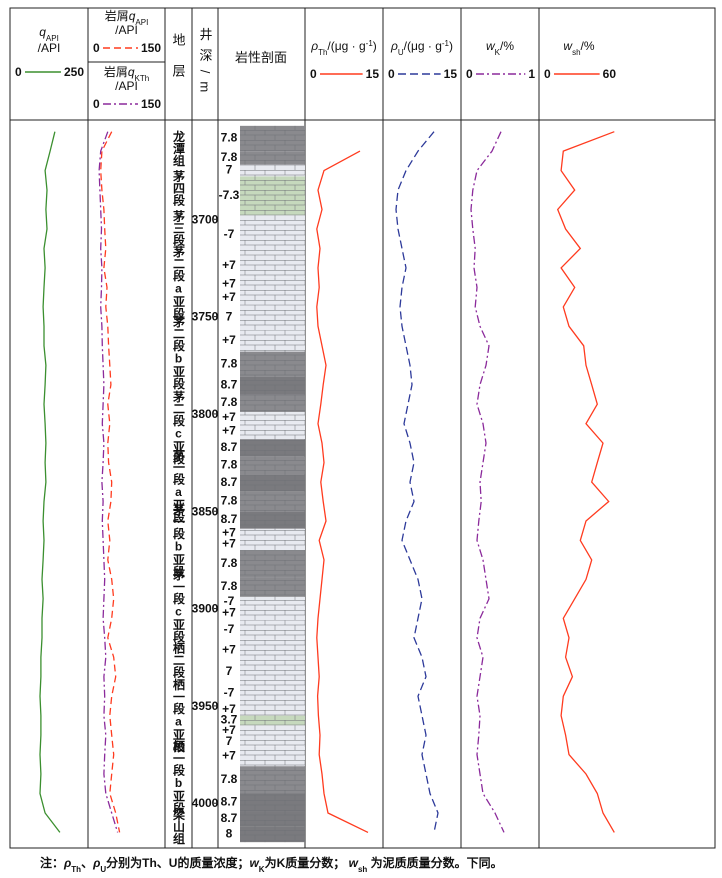  Describe the element at coordinates (87, 863) in the screenshot. I see `text-part: 、` at that location.